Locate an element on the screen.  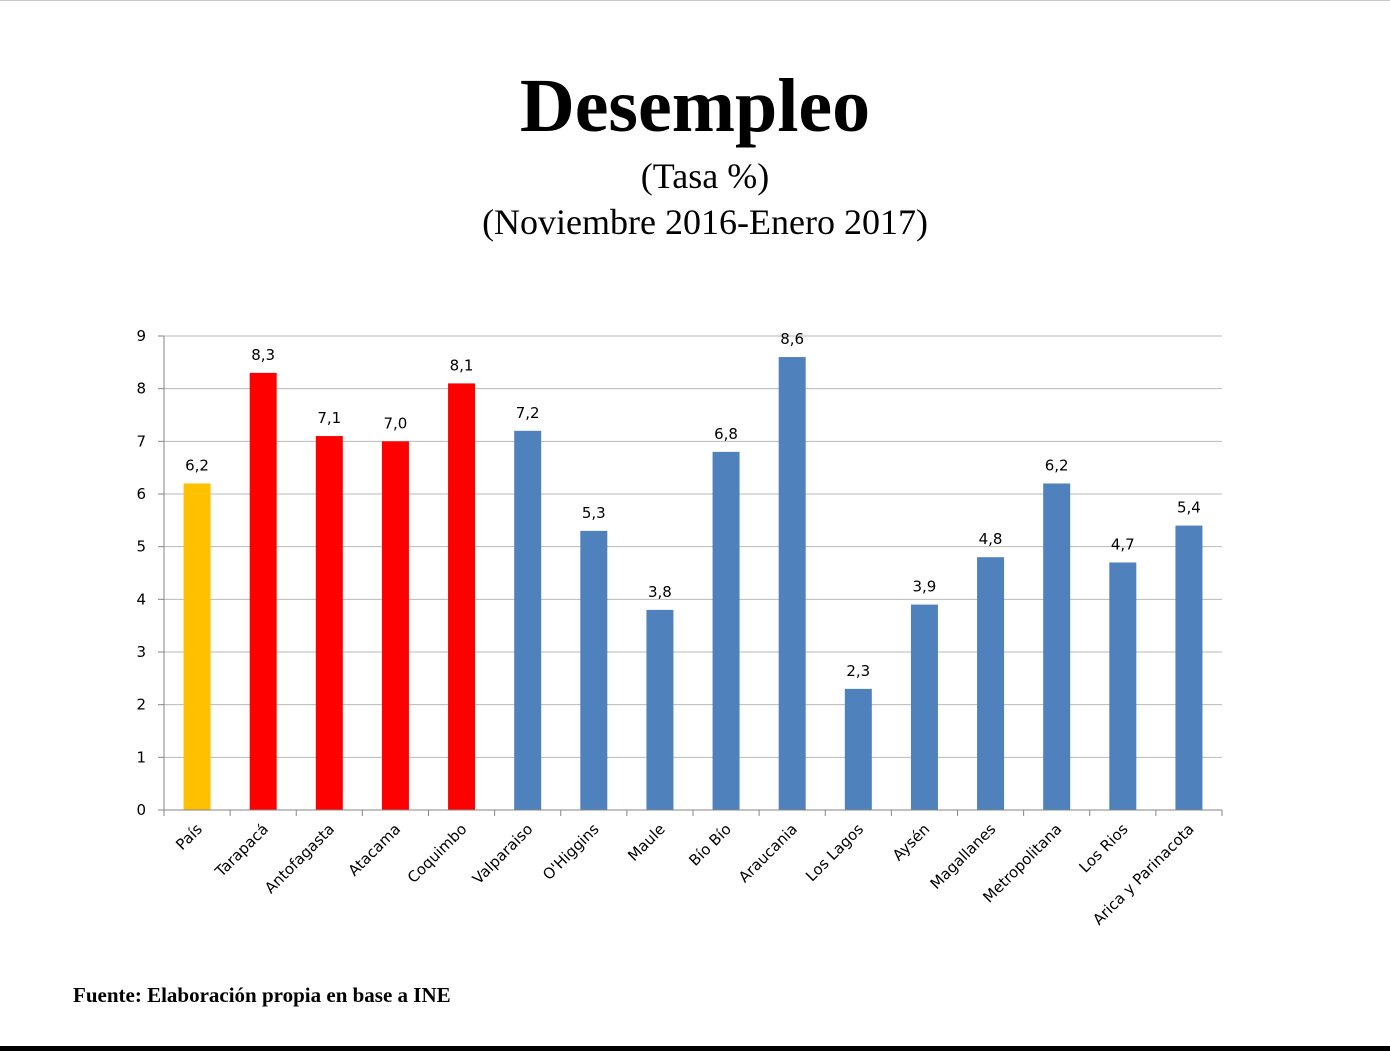
y-tick-label: 8 is located at coordinates (141, 389).